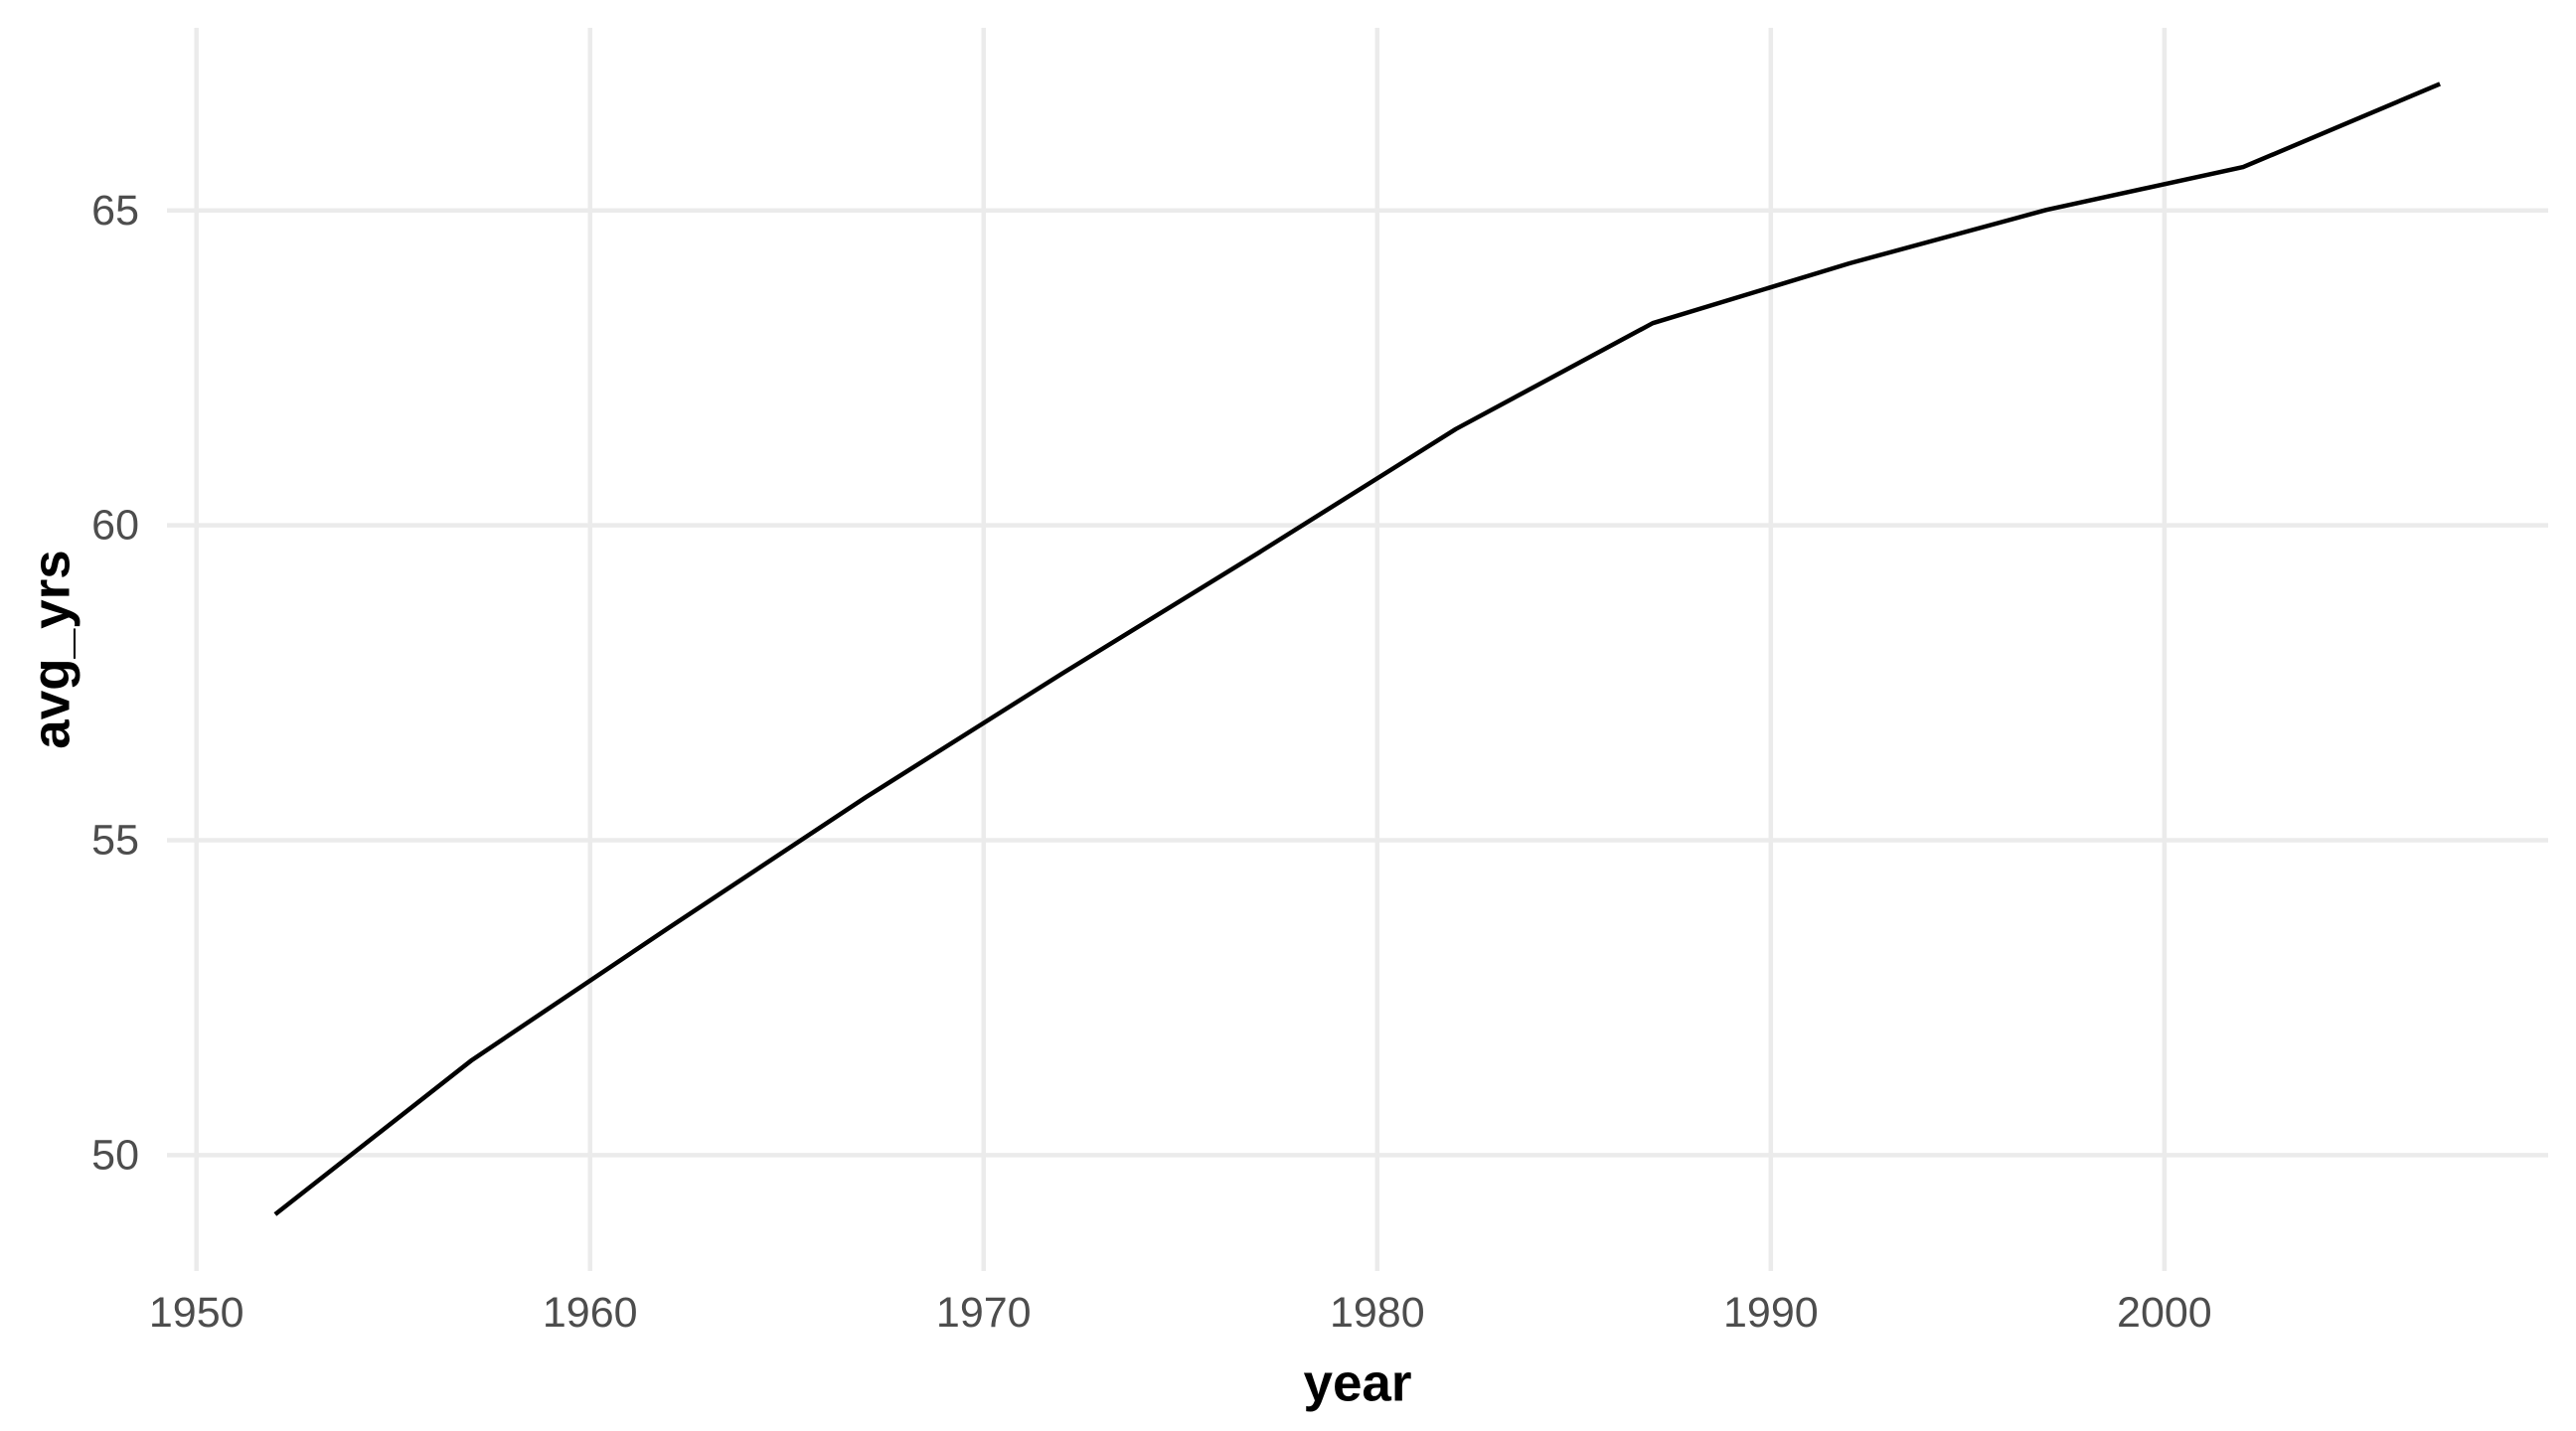 The image size is (2576, 1431). I want to click on y-tick-label-55: 55, so click(115, 841).